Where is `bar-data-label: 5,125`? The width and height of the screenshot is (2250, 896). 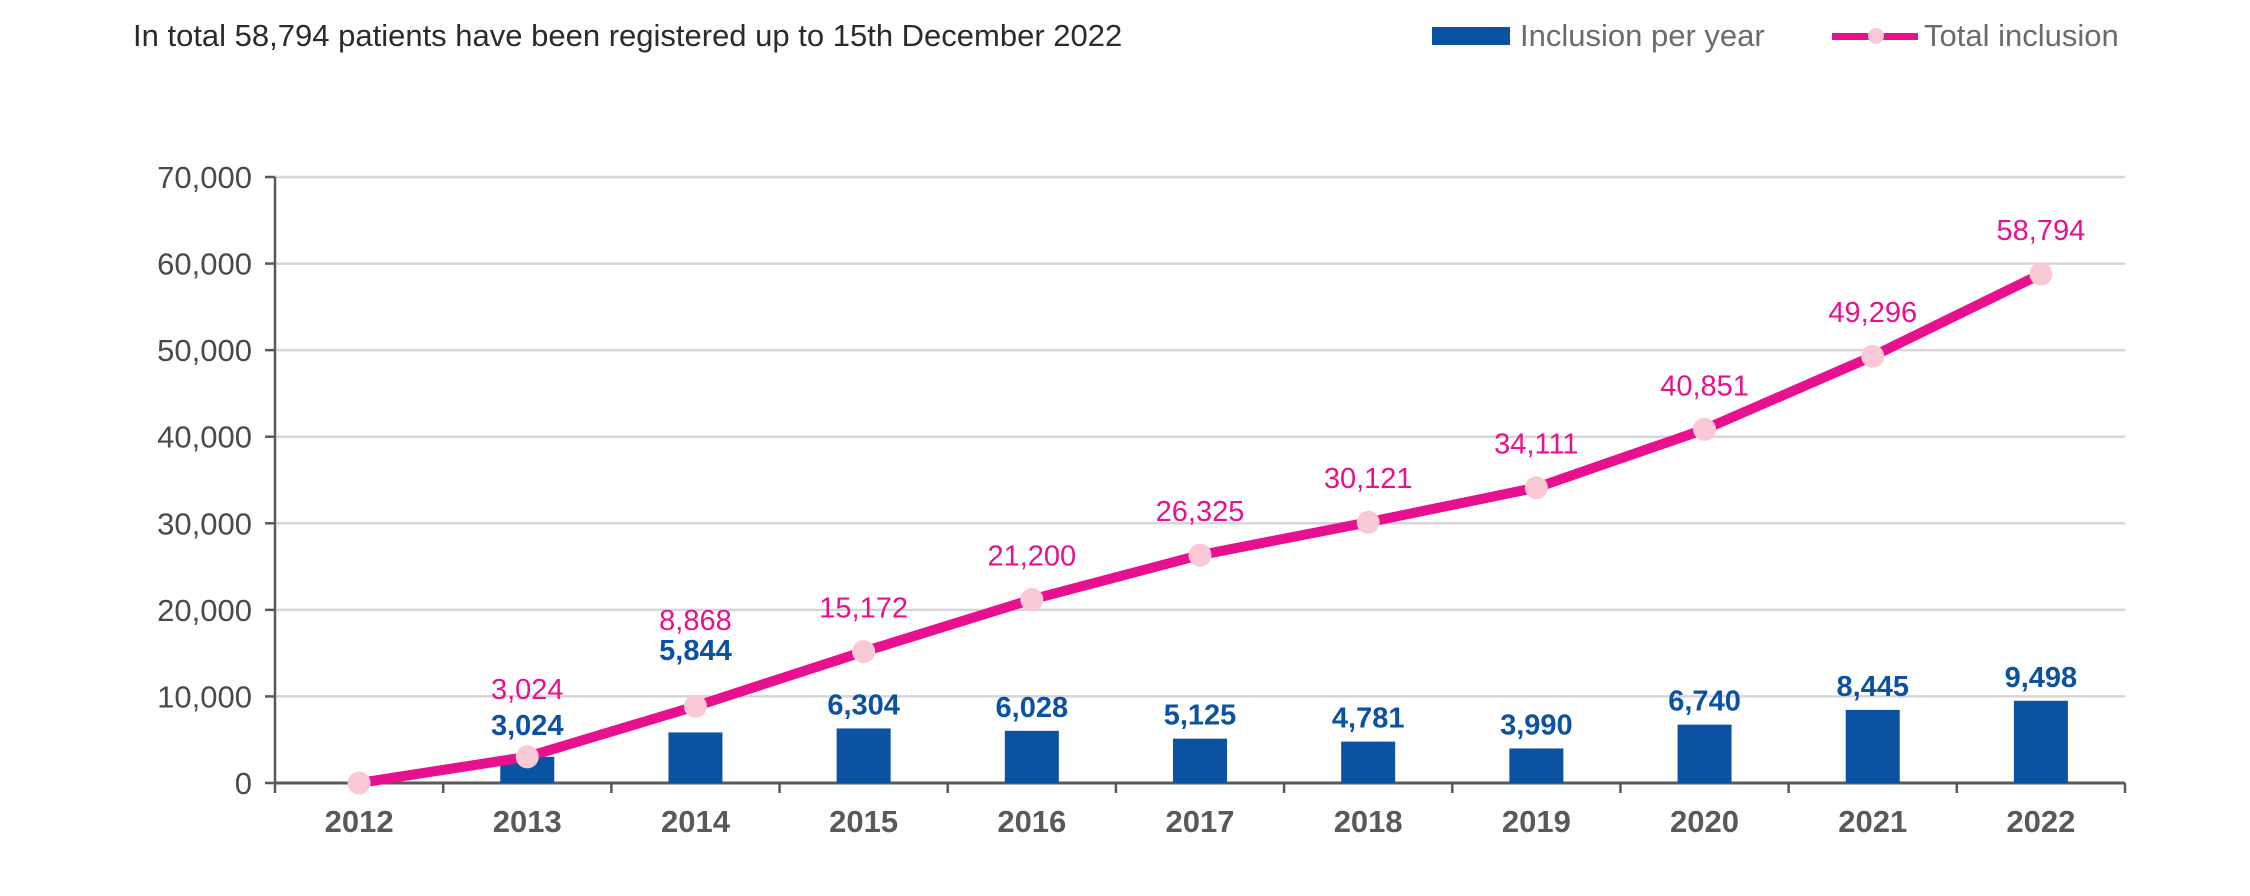
bar-data-label: 5,125 is located at coordinates (1200, 716).